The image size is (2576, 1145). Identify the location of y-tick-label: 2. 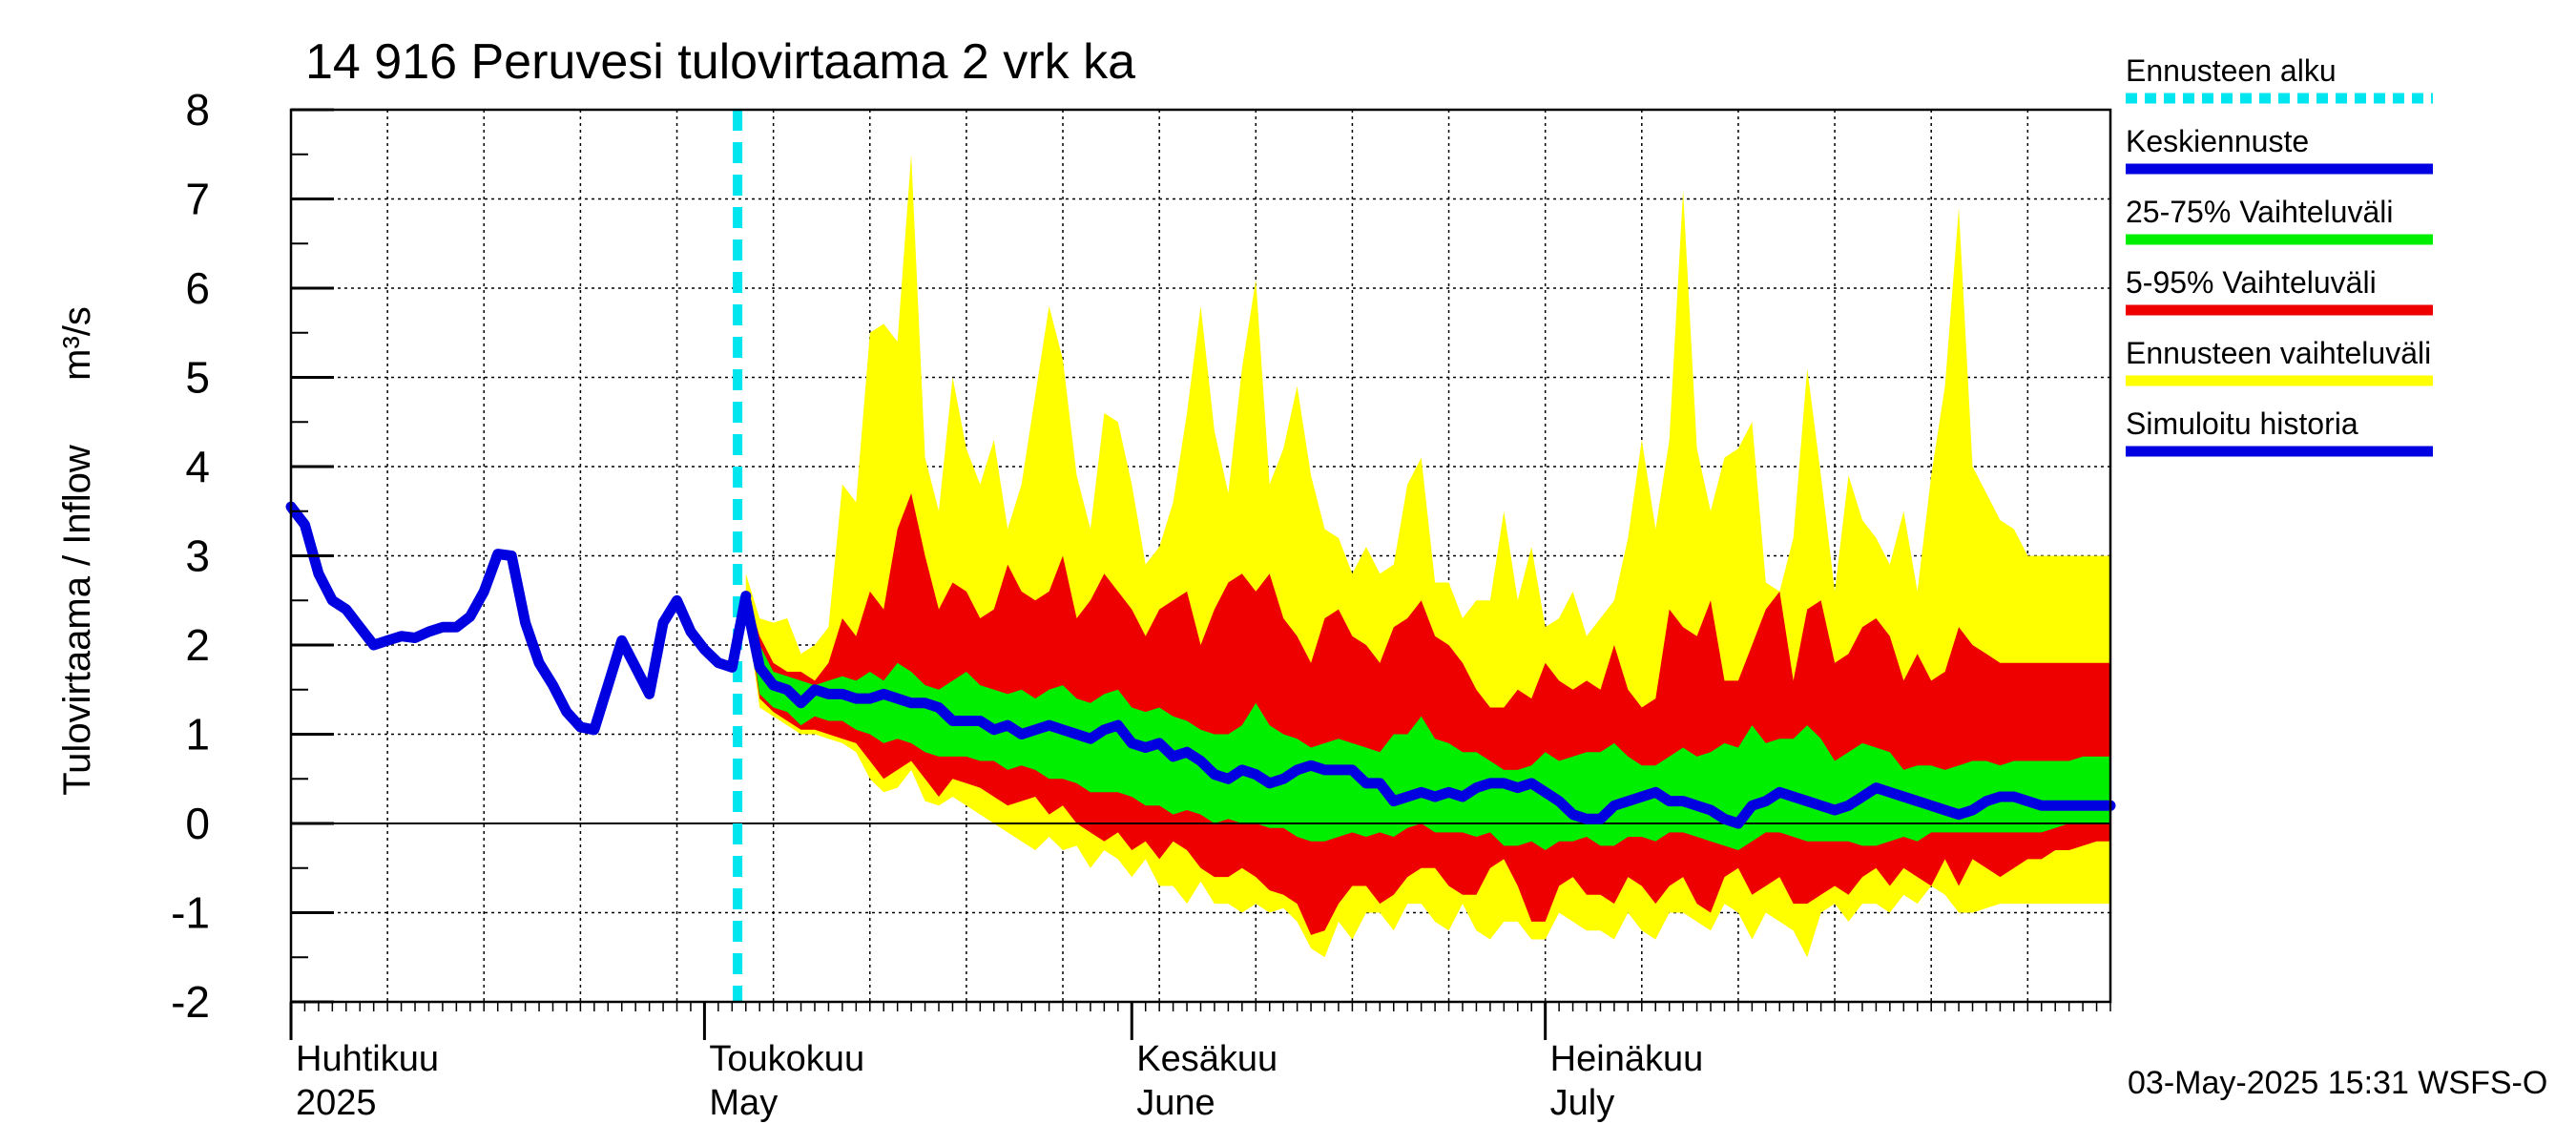
(197, 645).